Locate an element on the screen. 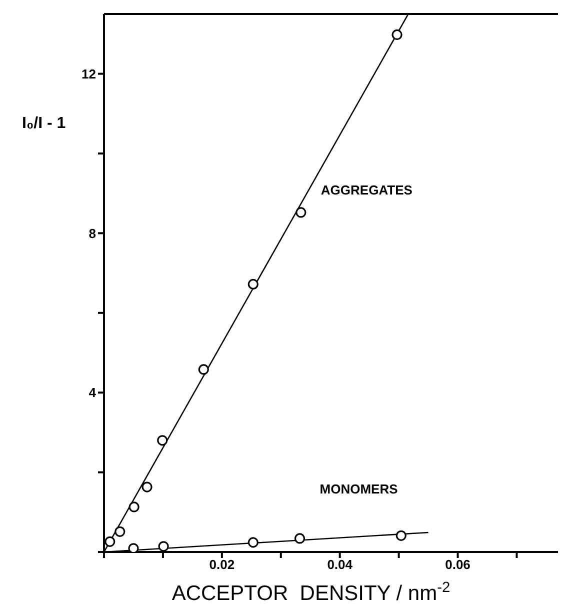 Image resolution: width=568 pixels, height=611 pixels. x-tick-label: 0.02 is located at coordinates (222, 564).